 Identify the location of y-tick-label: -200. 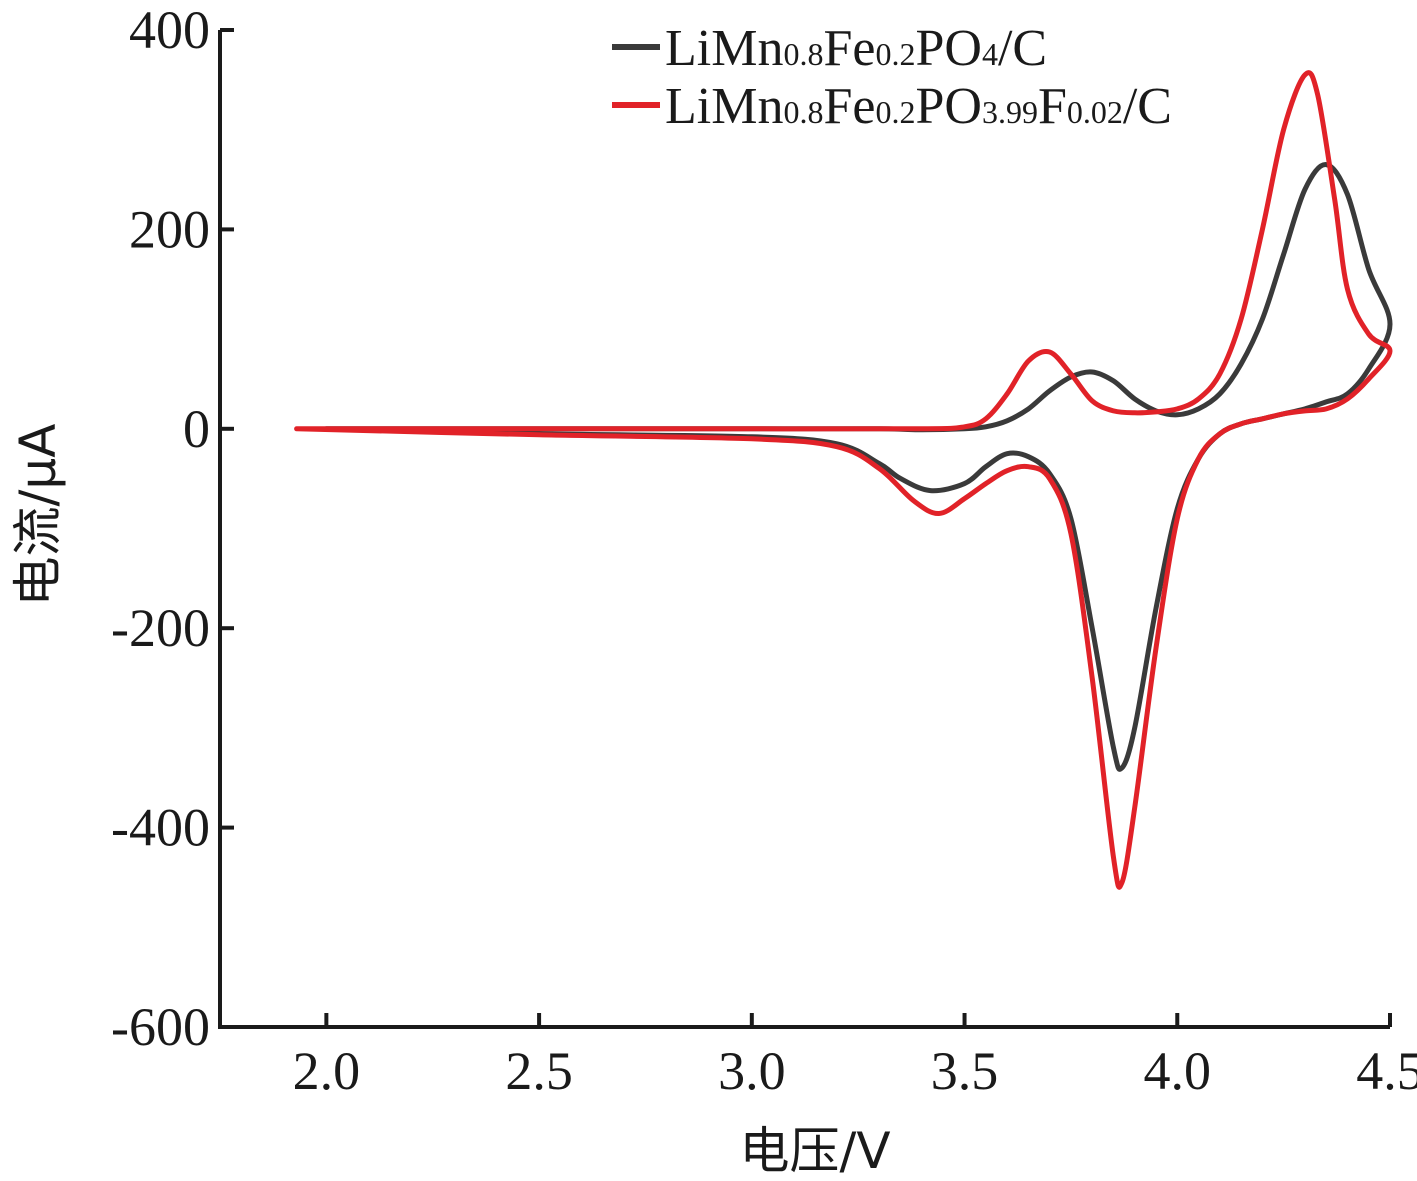
(160, 628).